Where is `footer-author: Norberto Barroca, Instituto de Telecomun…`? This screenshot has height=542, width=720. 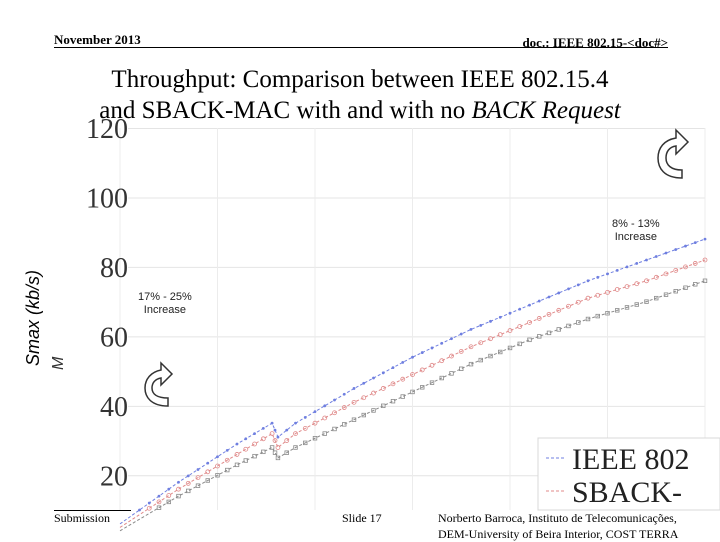
footer-author: Norberto Barroca, Instituto de Telecomun… is located at coordinates (558, 526).